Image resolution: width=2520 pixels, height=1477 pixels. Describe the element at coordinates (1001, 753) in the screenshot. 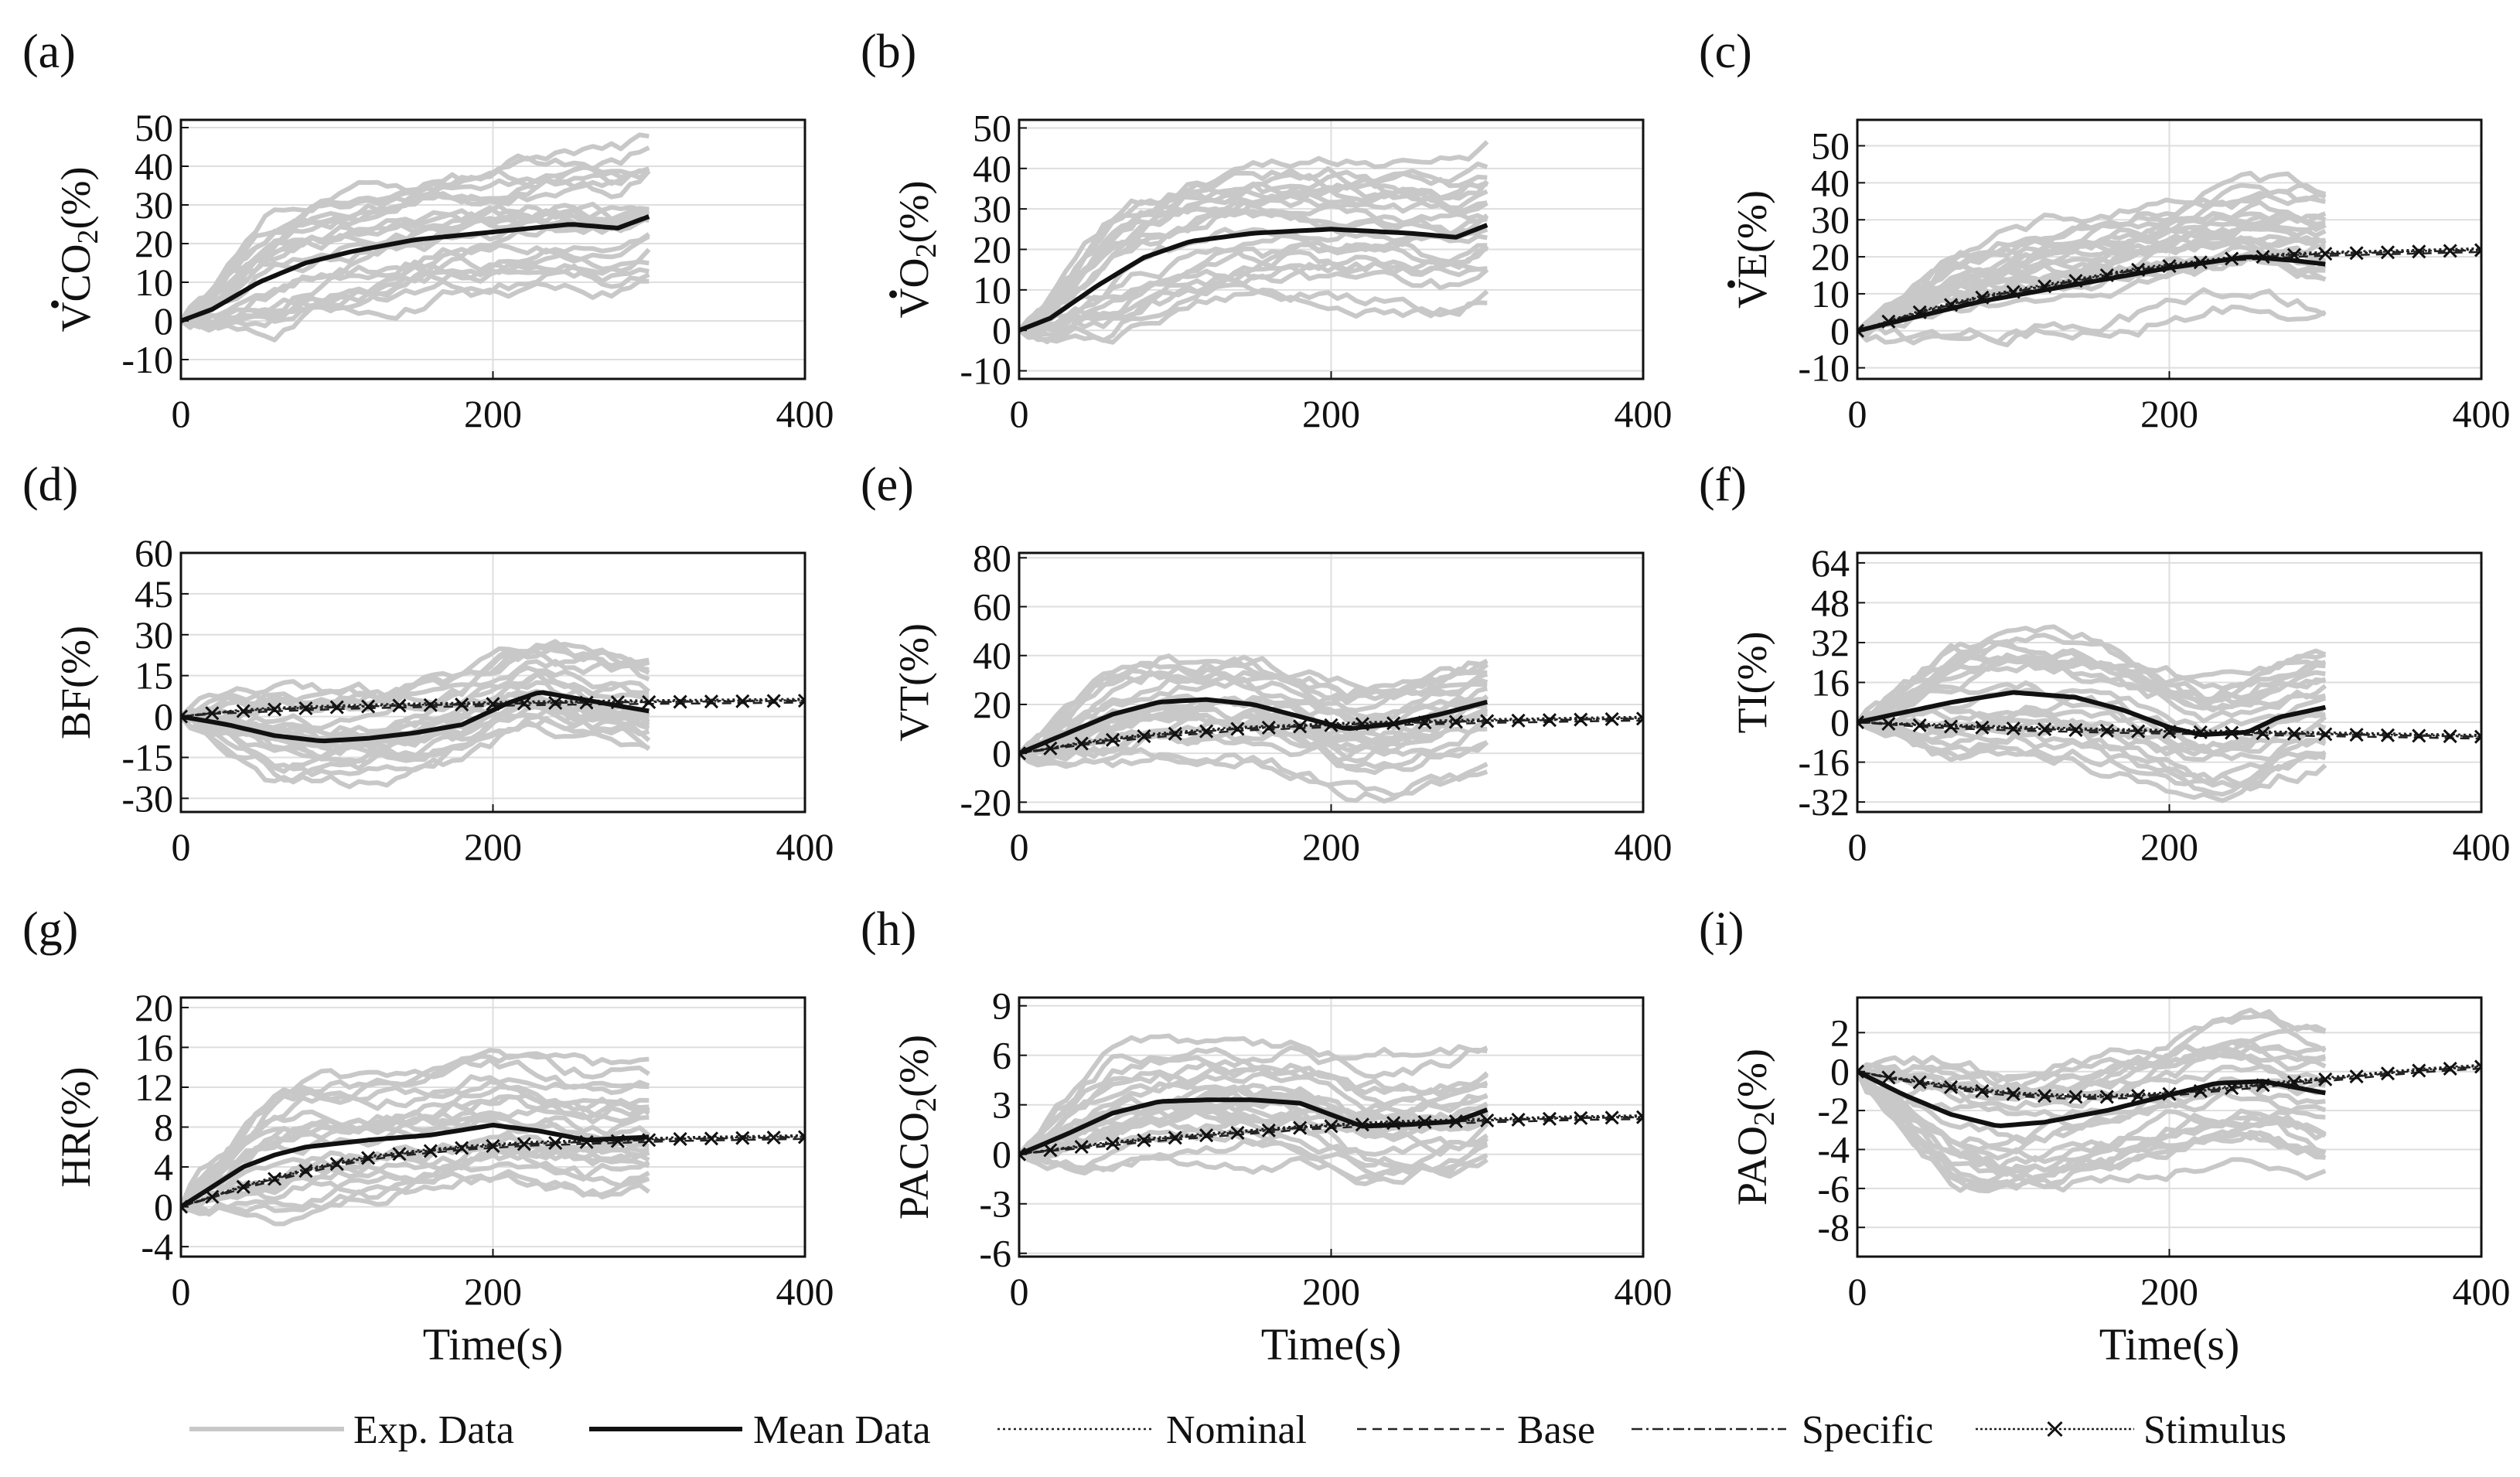

I see `y-tick-label: 0` at that location.